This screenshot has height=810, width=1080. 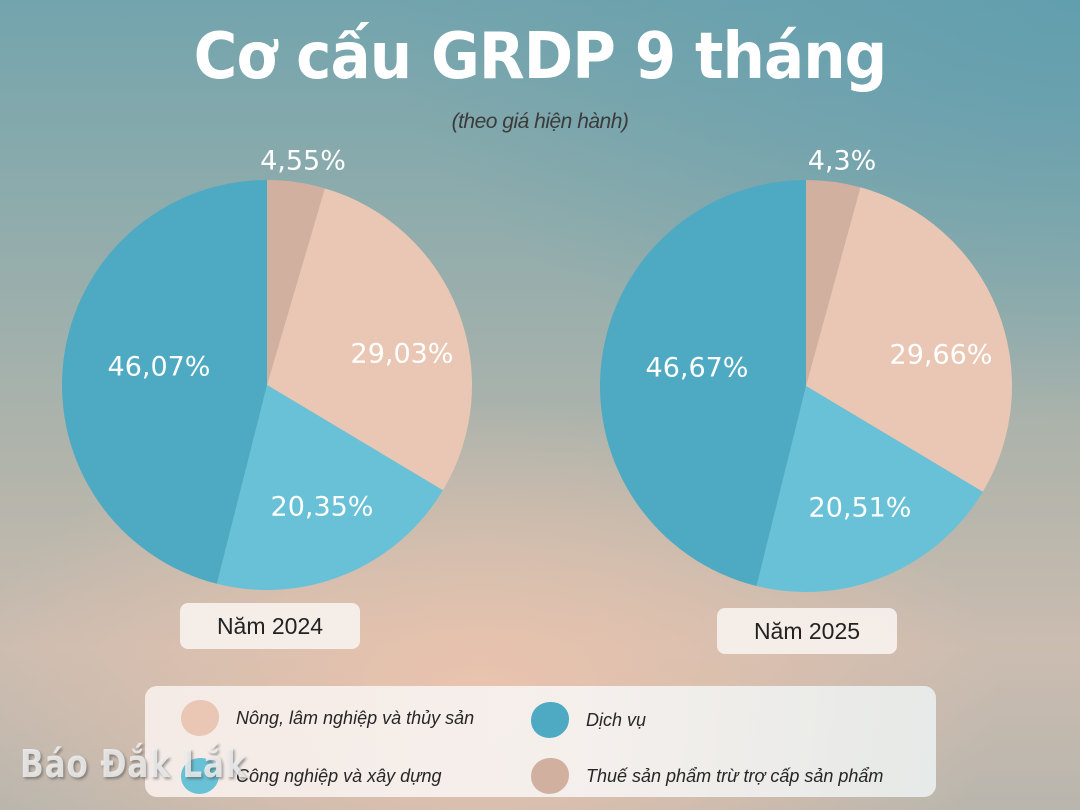 What do you see at coordinates (133, 764) in the screenshot?
I see `watermark-logo: Báo Đắk Lắk` at bounding box center [133, 764].